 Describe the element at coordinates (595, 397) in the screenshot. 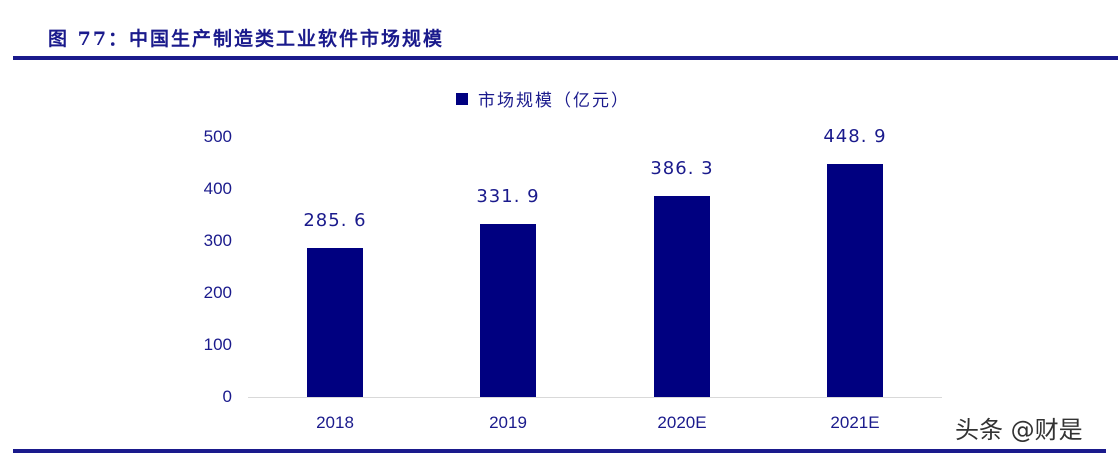

I see `x-axis-line` at that location.